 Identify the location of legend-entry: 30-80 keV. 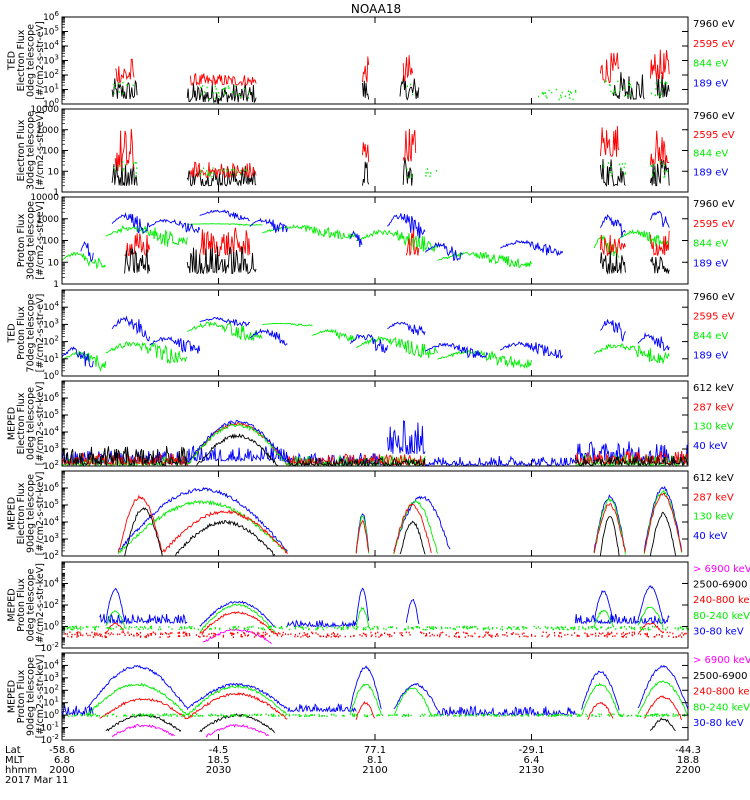
(718, 723).